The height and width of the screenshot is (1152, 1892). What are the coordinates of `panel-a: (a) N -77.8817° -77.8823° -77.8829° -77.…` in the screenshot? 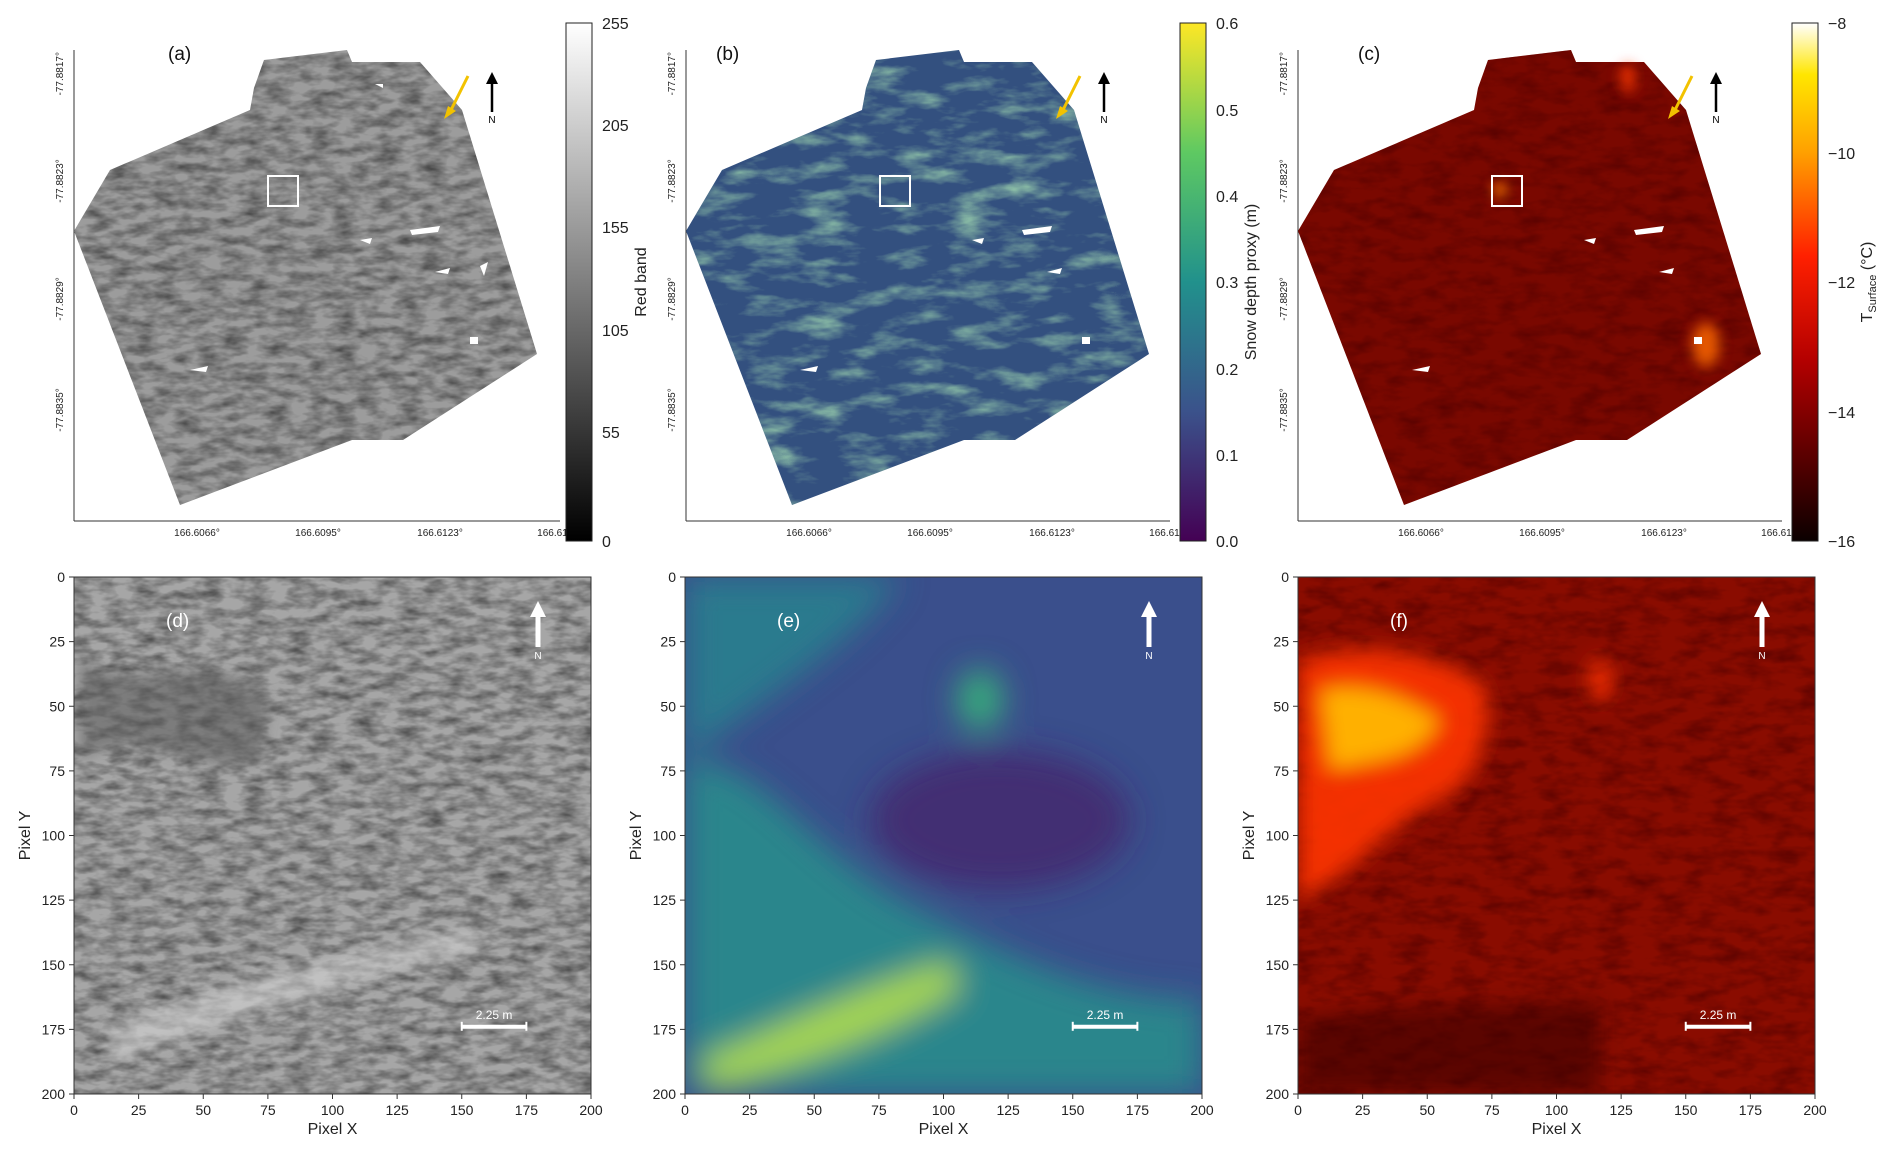 It's located at (352, 283).